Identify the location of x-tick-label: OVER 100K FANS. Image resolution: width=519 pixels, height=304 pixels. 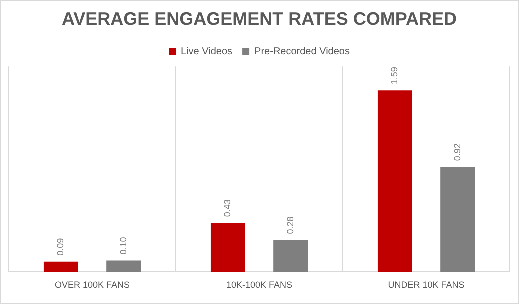
(92, 285).